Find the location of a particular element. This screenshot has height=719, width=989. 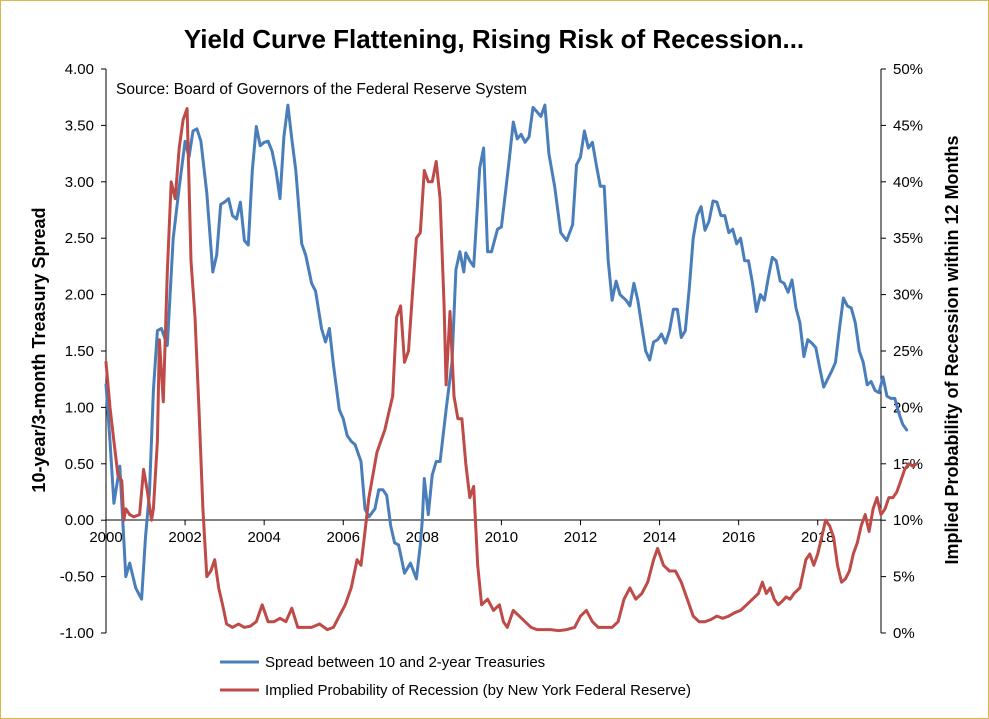

y-left-tick-label: 1.00 is located at coordinates (79, 407).